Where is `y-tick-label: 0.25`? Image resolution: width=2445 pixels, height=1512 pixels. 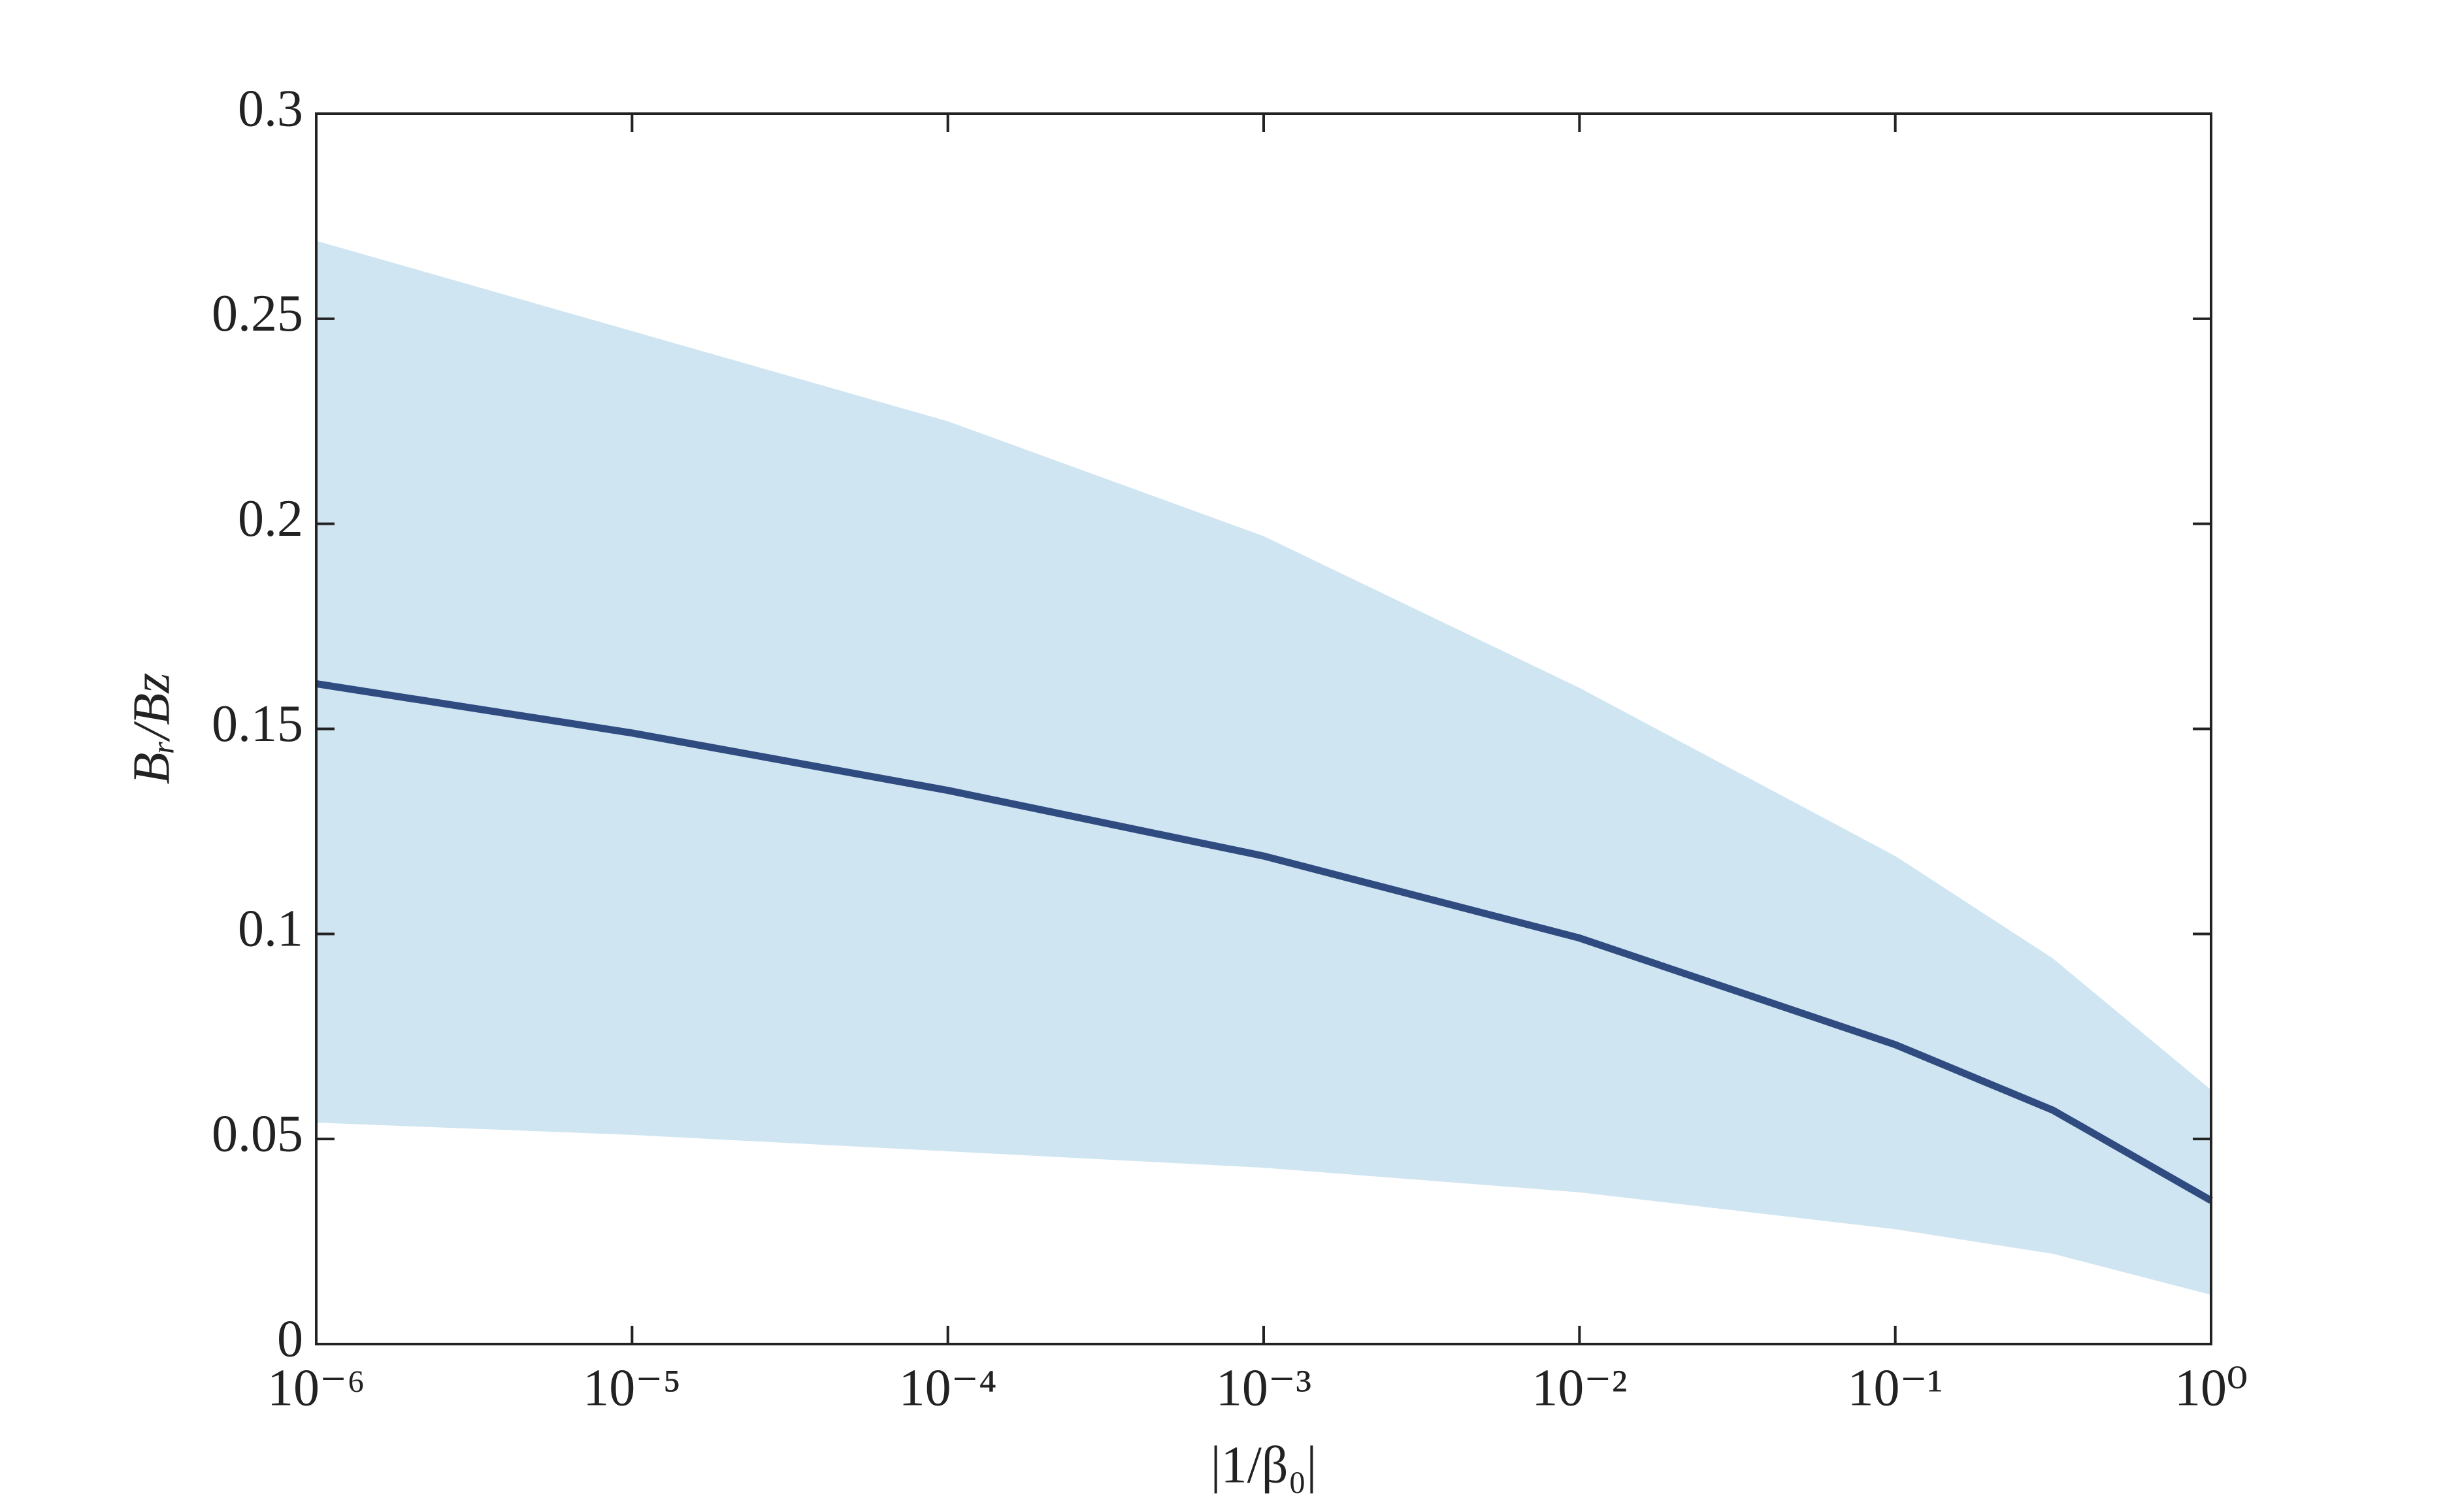 y-tick-label: 0.25 is located at coordinates (257, 313).